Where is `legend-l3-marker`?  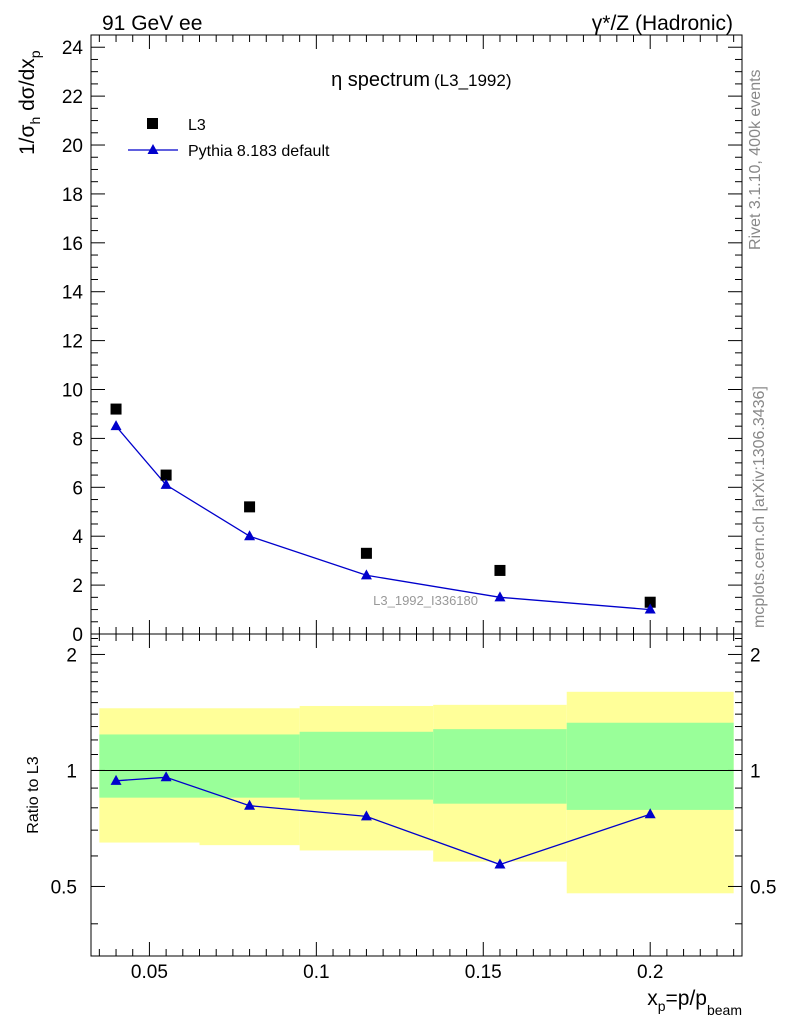
legend-l3-marker is located at coordinates (152, 123).